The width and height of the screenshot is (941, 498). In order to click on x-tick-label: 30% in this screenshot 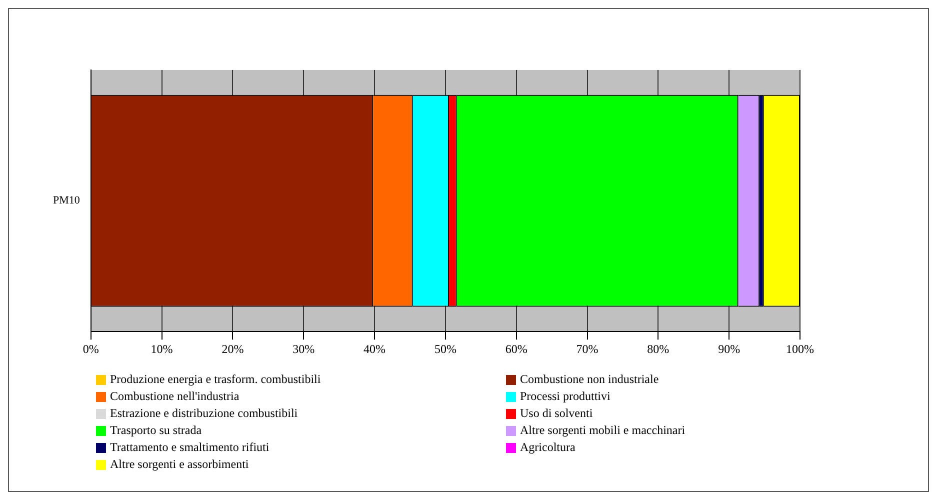, I will do `click(303, 349)`.